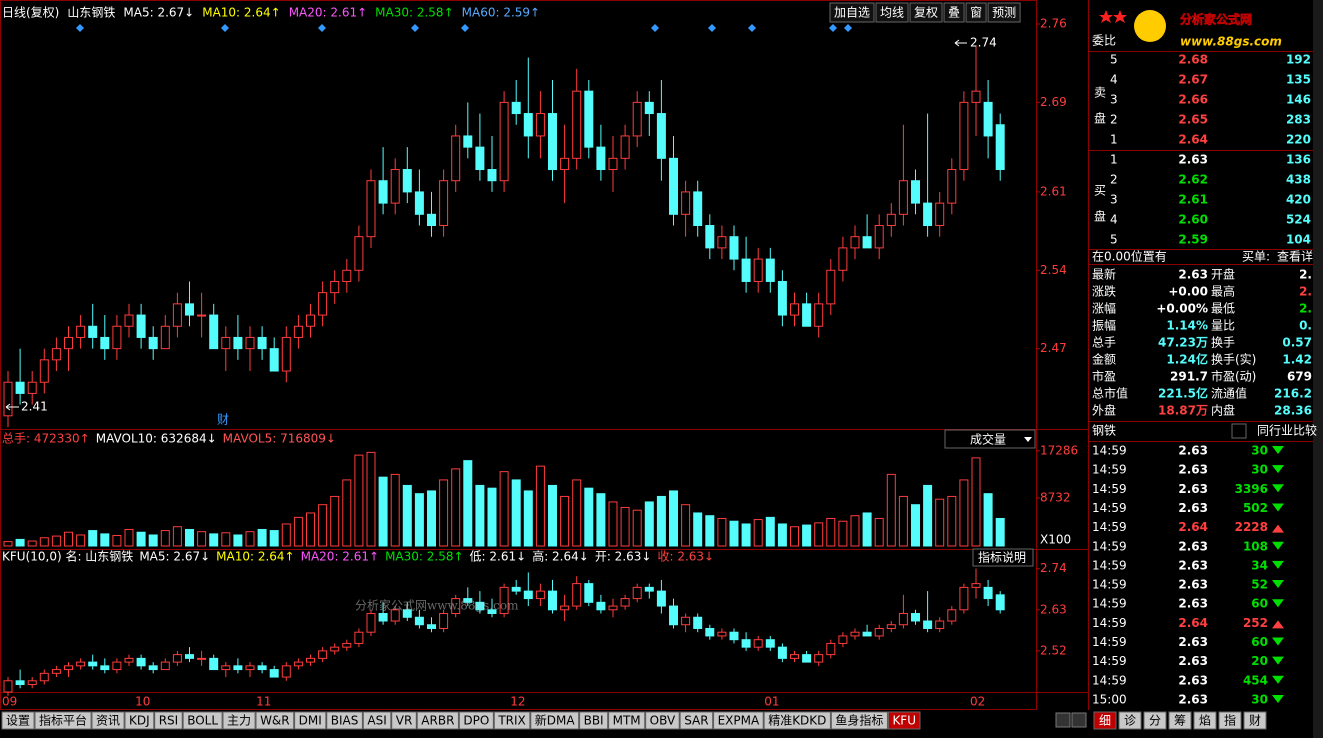 The image size is (1323, 738). I want to click on indicator-legend: KFU(10,0) 名: 山东钢铁, so click(67, 556).